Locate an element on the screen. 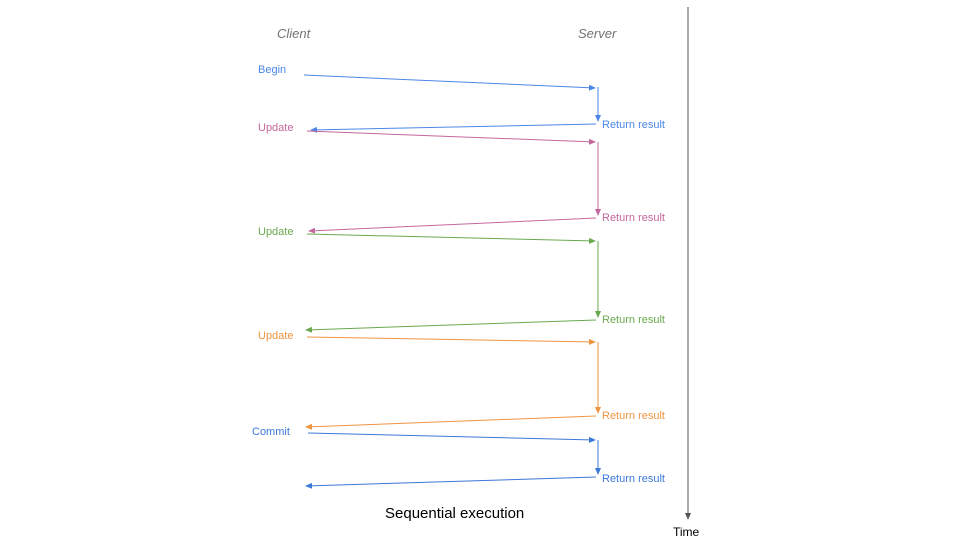  op-label-update-1: Update is located at coordinates (276, 128).